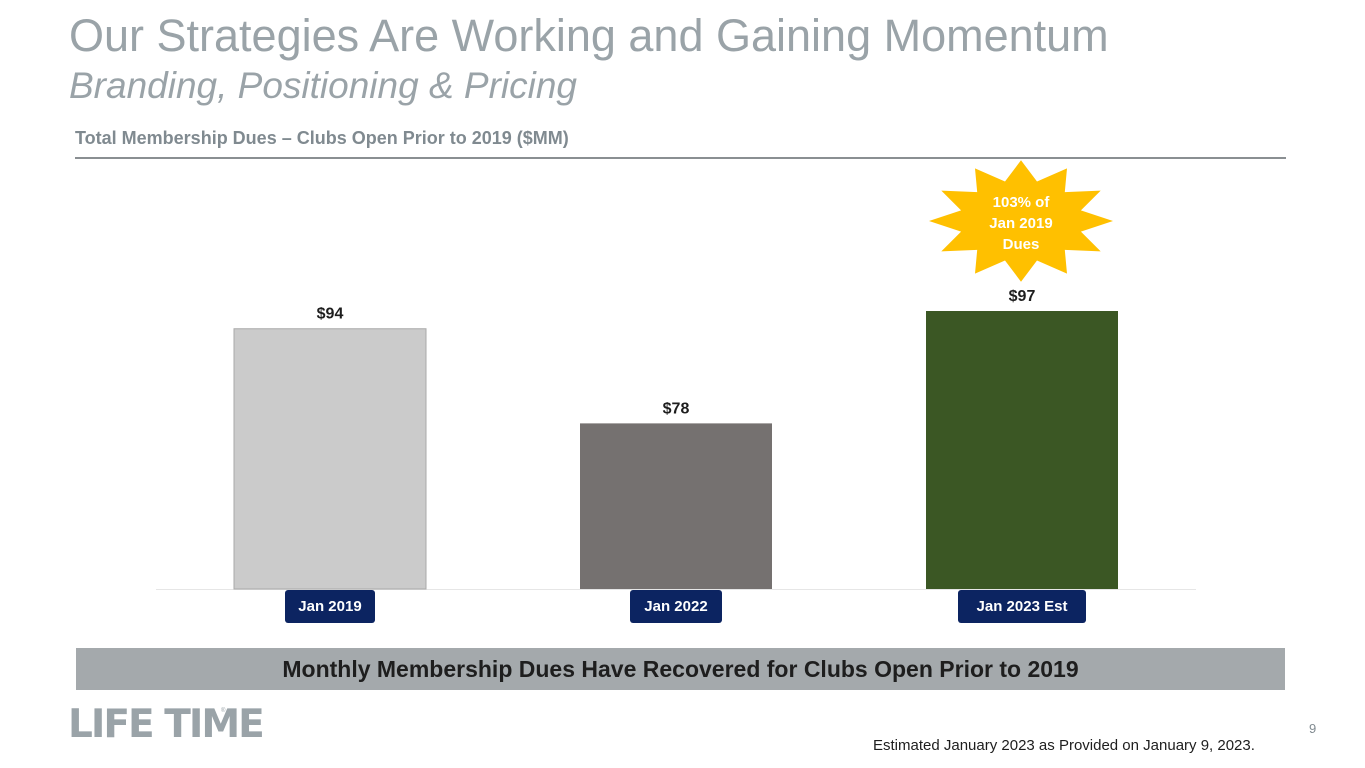 This screenshot has height=768, width=1365. What do you see at coordinates (323, 85) in the screenshot?
I see `page-subtitle: Branding, Positioning & Pricing` at bounding box center [323, 85].